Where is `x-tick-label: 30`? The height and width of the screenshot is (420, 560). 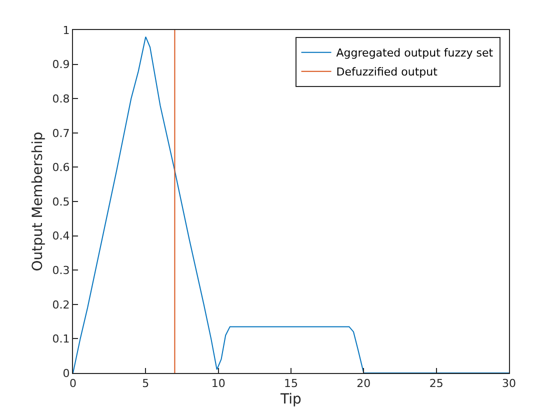 x-tick-label: 30 is located at coordinates (509, 383).